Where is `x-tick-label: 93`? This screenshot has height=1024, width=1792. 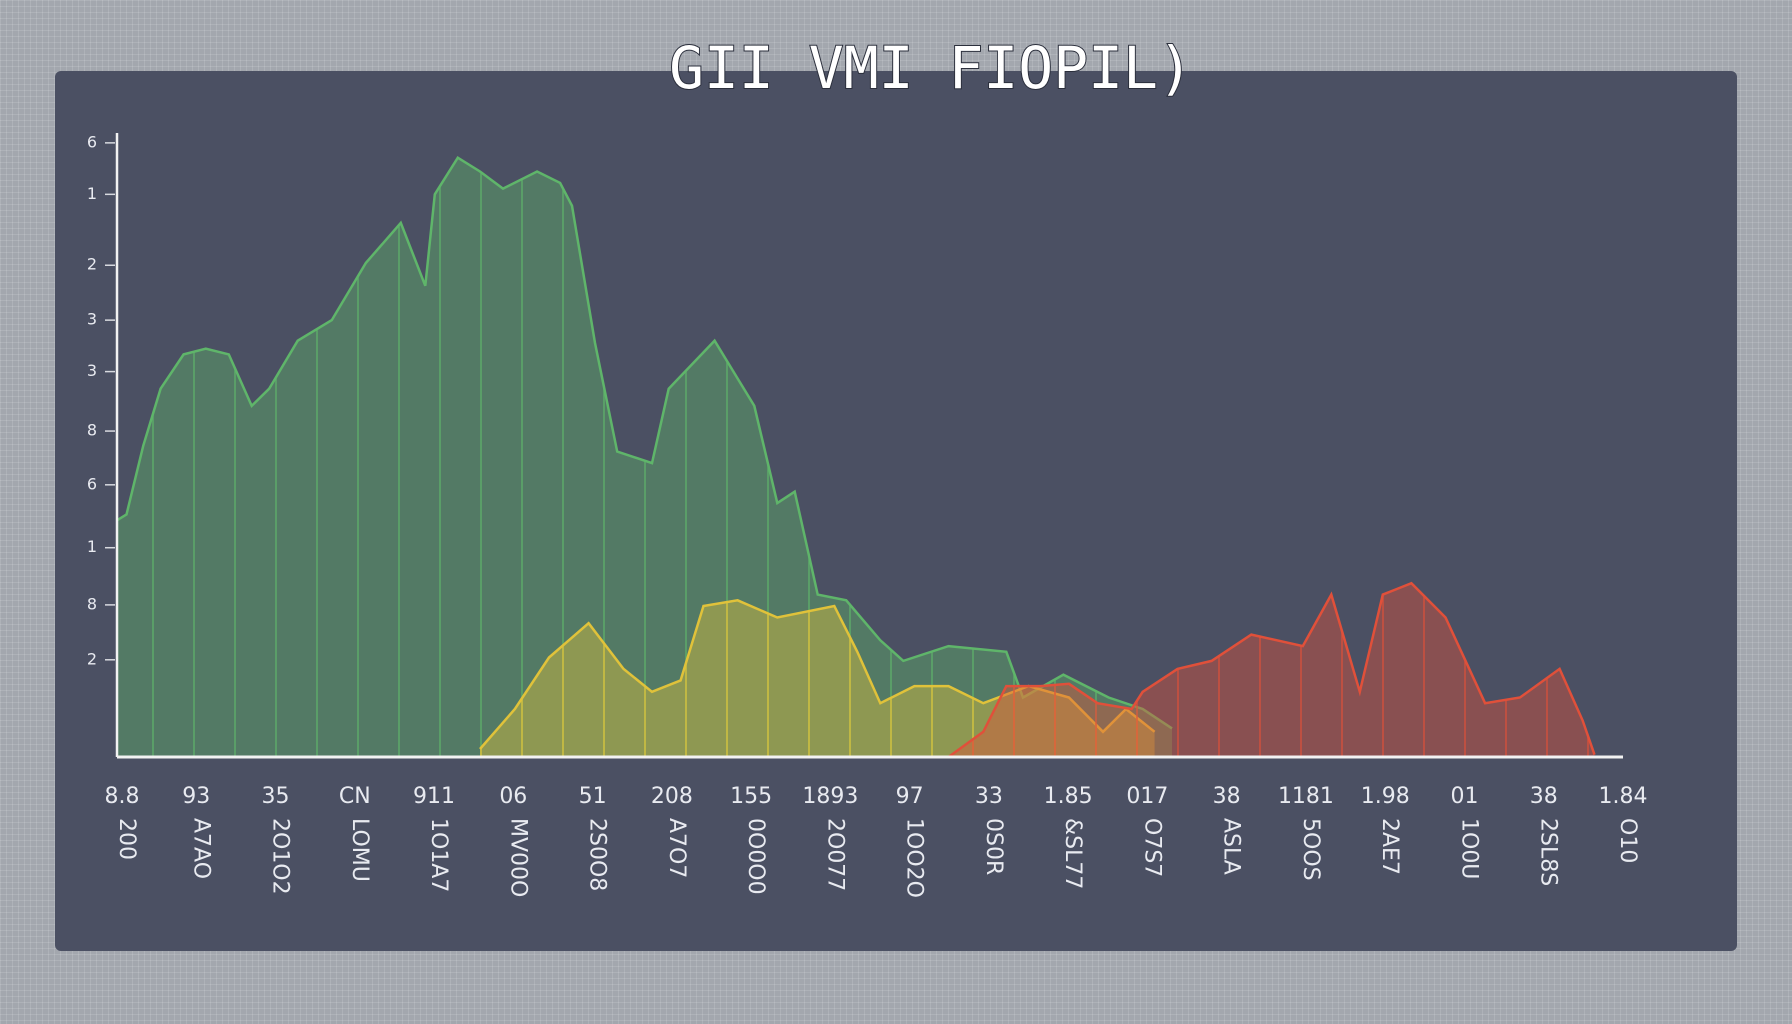
x-tick-label: 93 is located at coordinates (196, 796).